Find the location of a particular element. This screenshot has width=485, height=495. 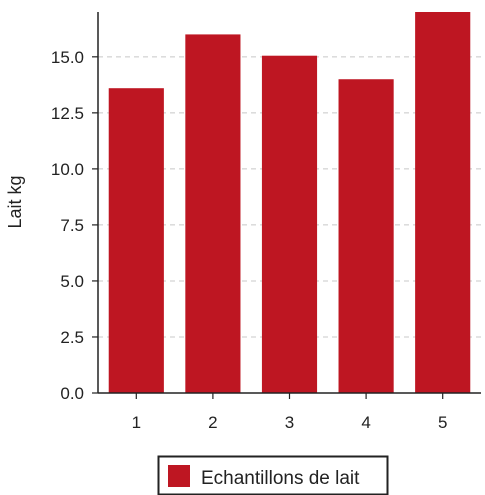

x-tick-label: 5 is located at coordinates (442, 422).